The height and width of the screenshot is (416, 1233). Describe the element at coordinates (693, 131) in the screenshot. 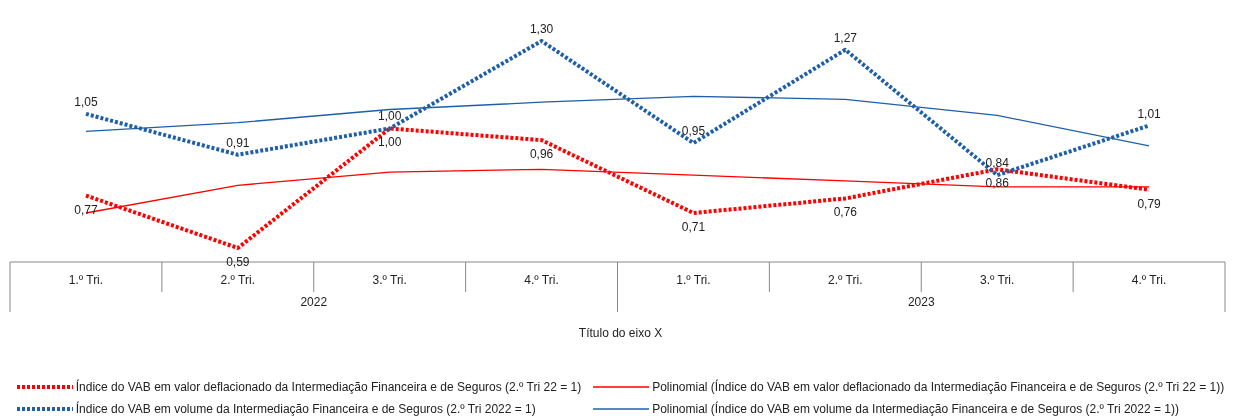

I see `data-label: 0,95` at that location.